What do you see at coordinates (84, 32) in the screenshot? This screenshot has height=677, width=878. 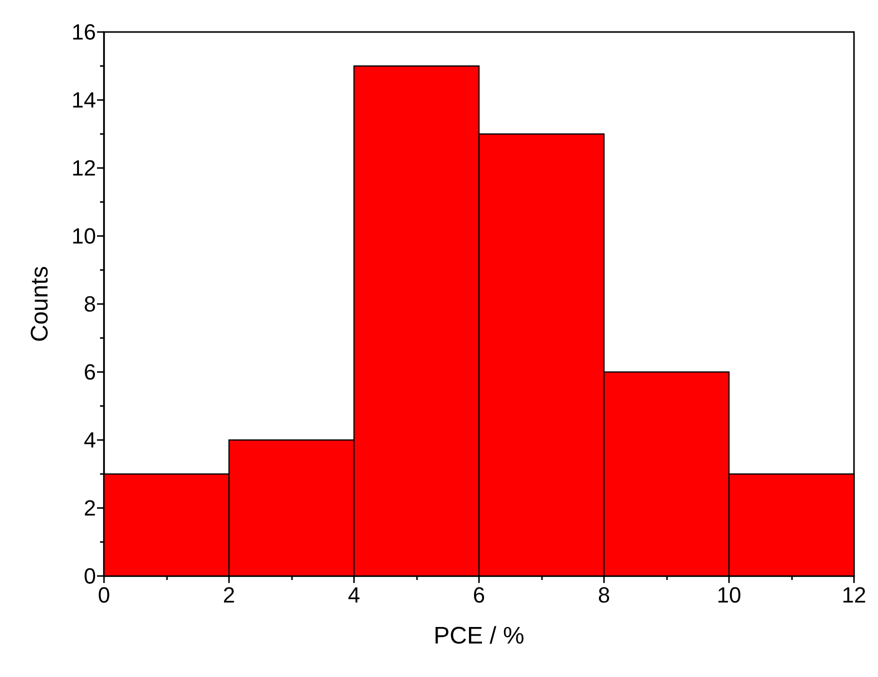 I see `y-tick-label: 16` at bounding box center [84, 32].